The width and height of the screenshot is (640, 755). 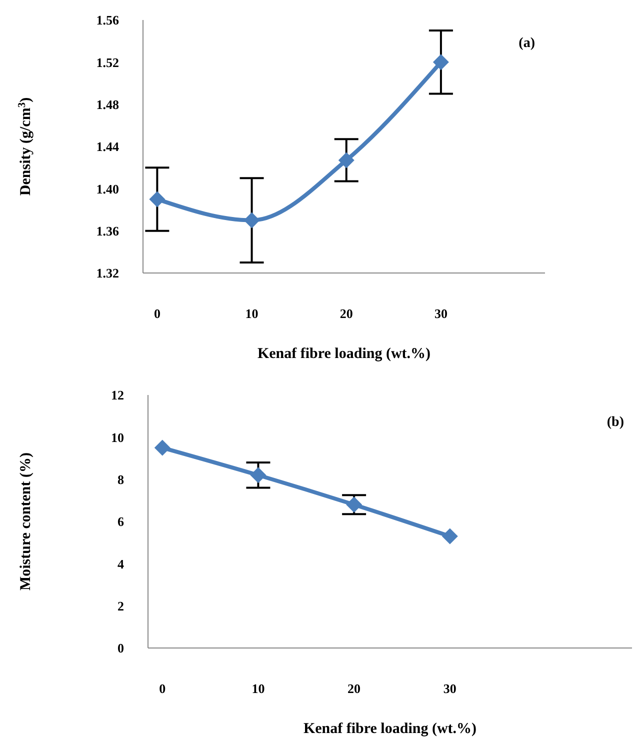 I want to click on y-tick-label: 6, so click(x=121, y=522).